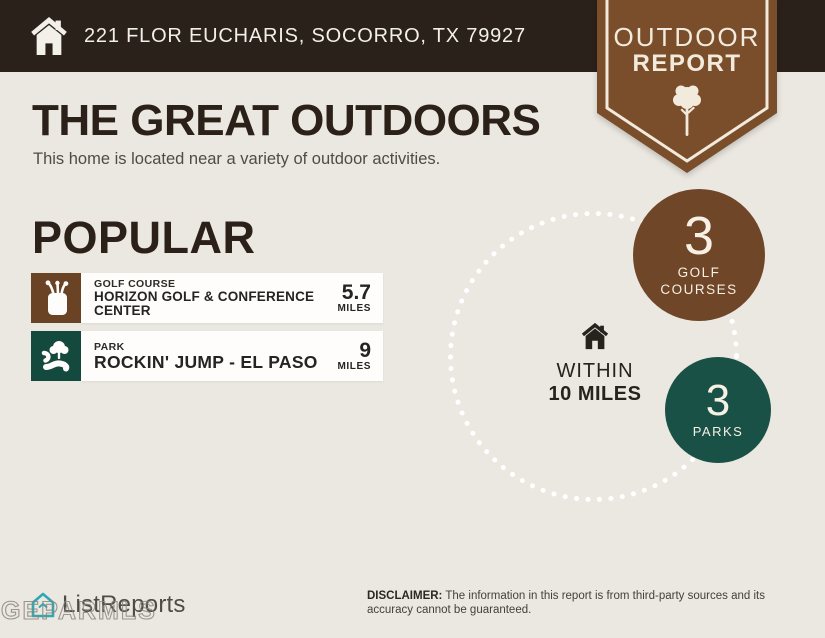 This screenshot has width=825, height=638. I want to click on park-tree-icon, so click(55, 356).